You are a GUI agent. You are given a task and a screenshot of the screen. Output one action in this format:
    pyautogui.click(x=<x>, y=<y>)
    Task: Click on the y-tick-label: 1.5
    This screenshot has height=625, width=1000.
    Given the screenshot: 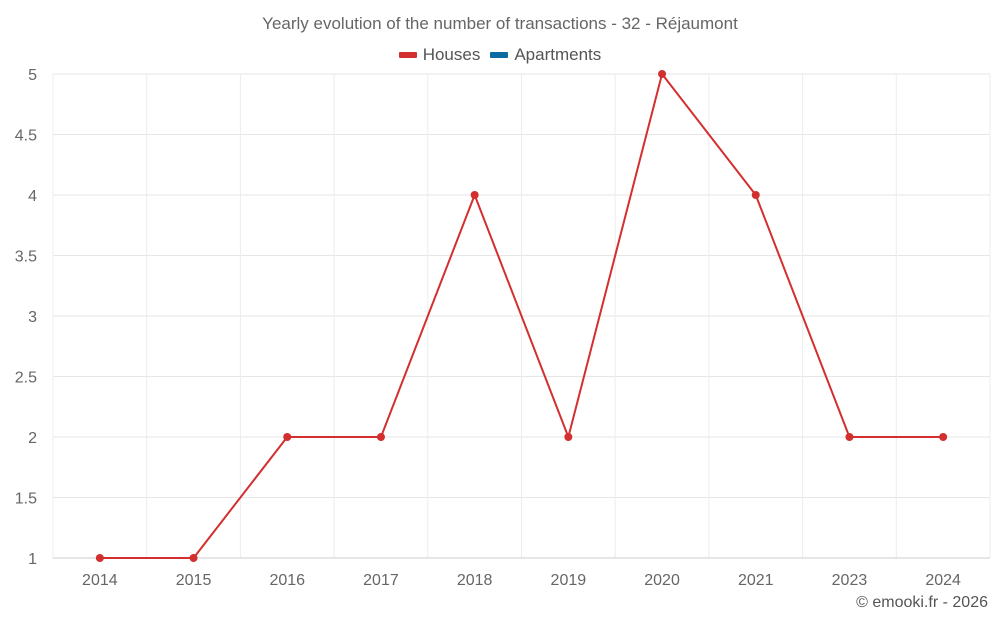 What is the action you would take?
    pyautogui.click(x=26, y=499)
    